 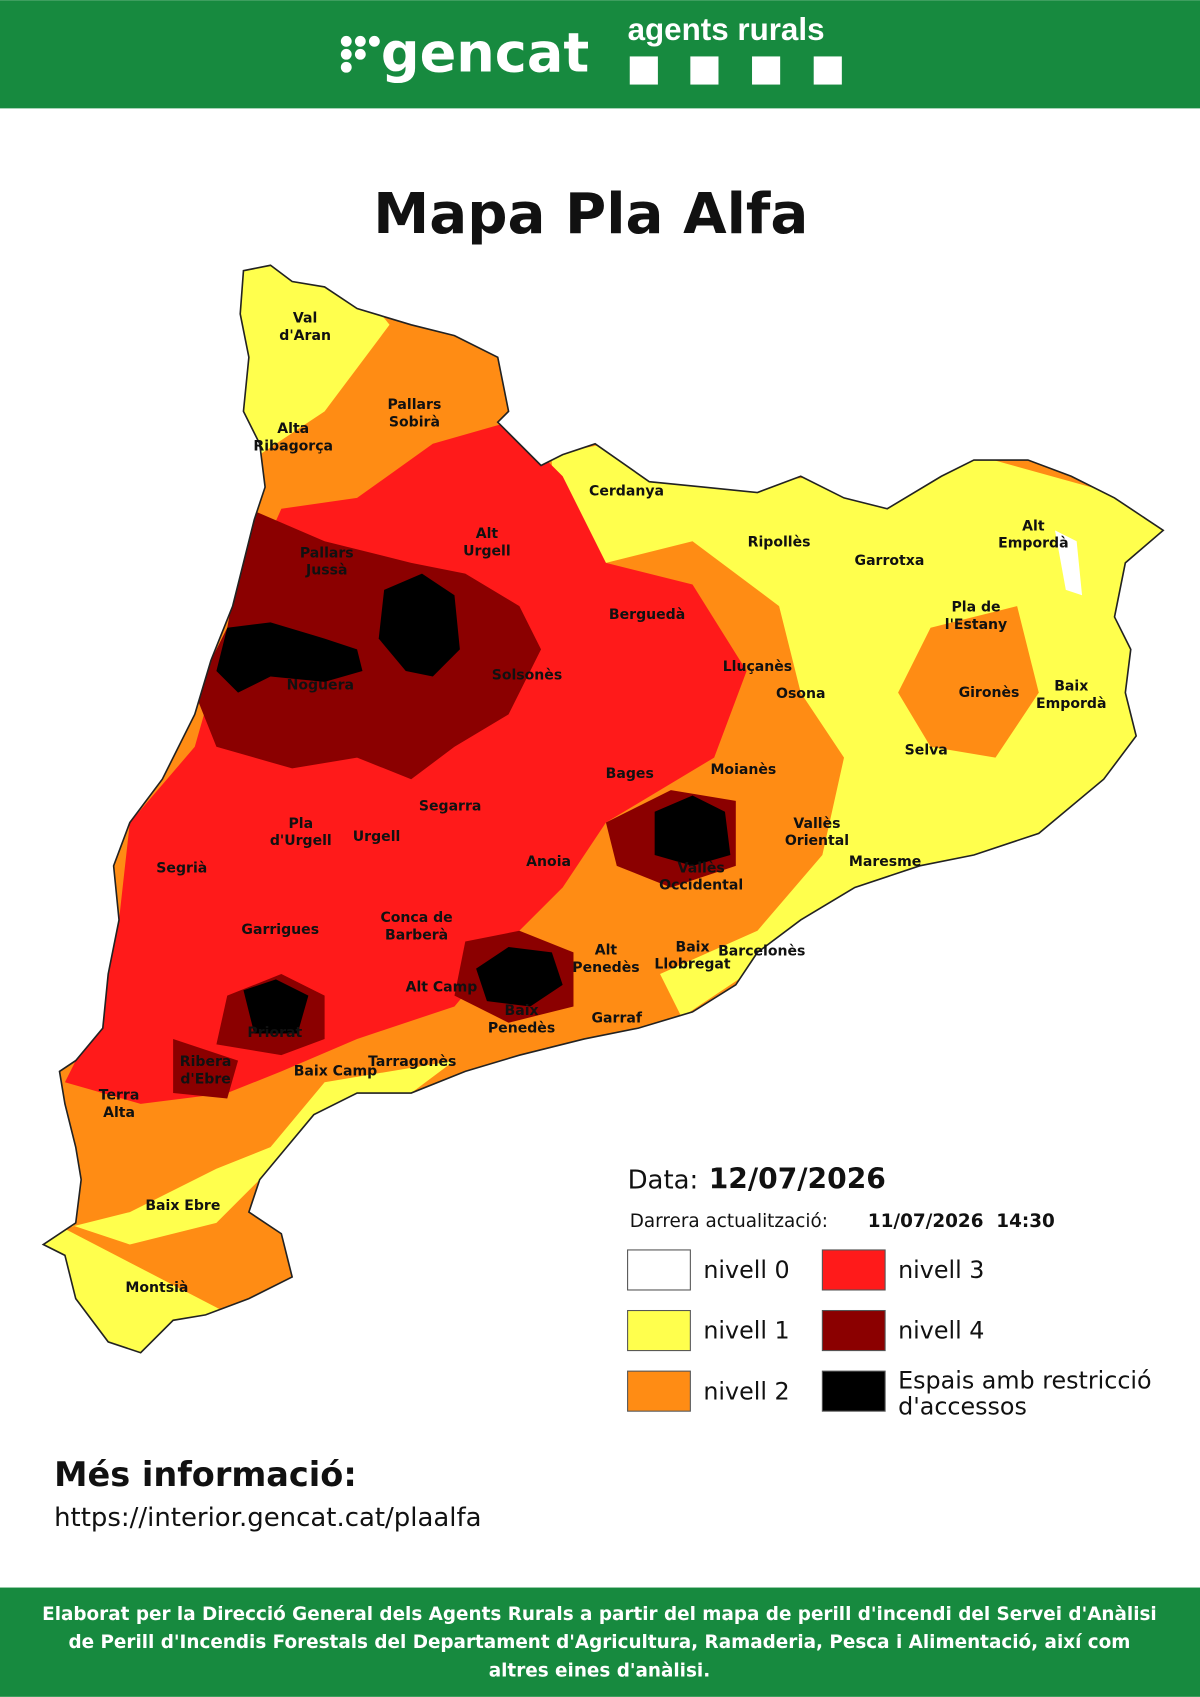 I want to click on region-label: Moianès, so click(x=743, y=770).